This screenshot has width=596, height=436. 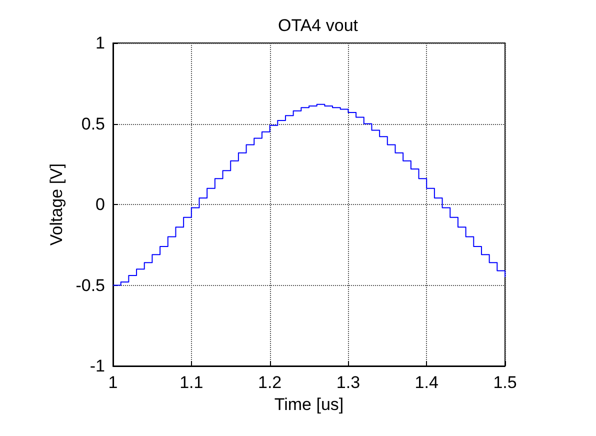 I want to click on x-tick-label: 1.3, so click(x=348, y=382).